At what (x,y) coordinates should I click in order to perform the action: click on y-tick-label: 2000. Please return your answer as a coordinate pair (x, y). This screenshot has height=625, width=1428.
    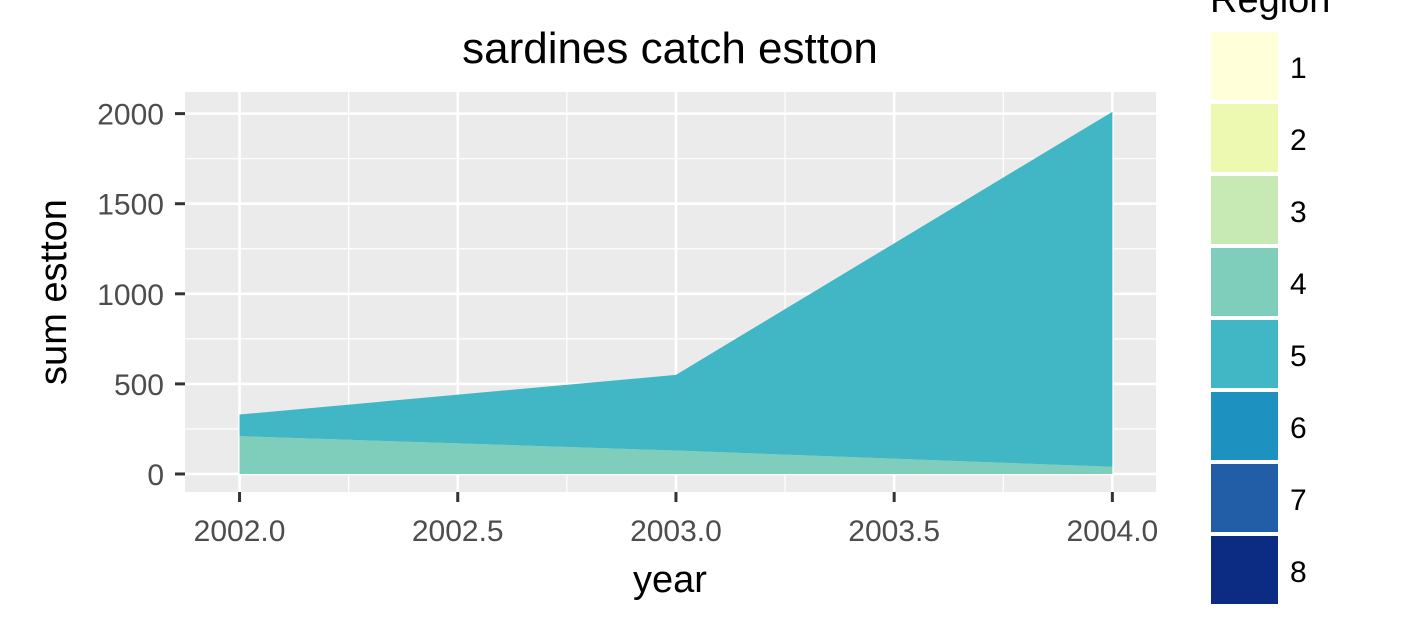
    Looking at the image, I should click on (130, 115).